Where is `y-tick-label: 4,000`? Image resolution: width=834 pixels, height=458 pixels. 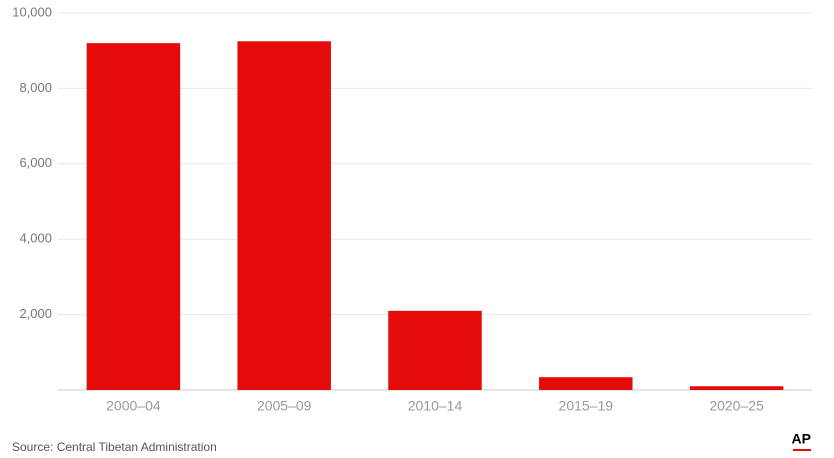
y-tick-label: 4,000 is located at coordinates (35, 238).